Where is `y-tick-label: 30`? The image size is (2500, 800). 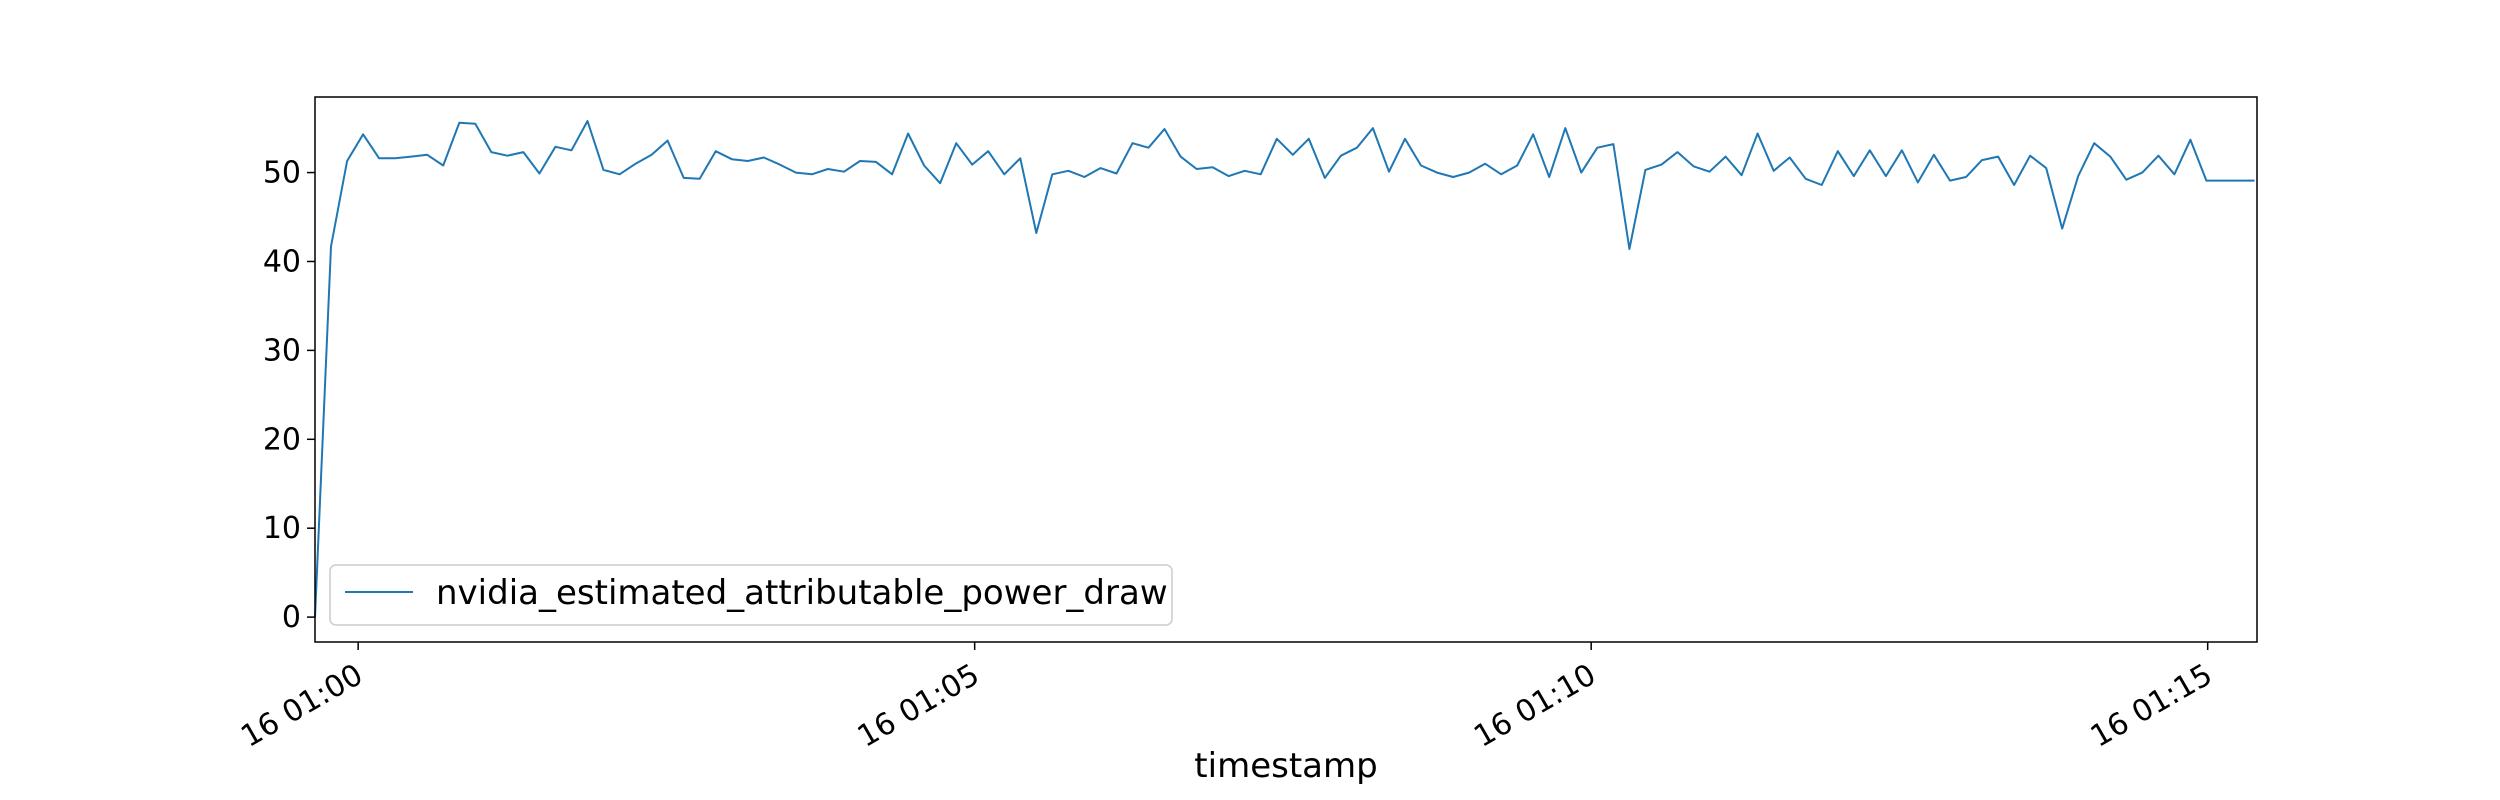
y-tick-label: 30 is located at coordinates (282, 350).